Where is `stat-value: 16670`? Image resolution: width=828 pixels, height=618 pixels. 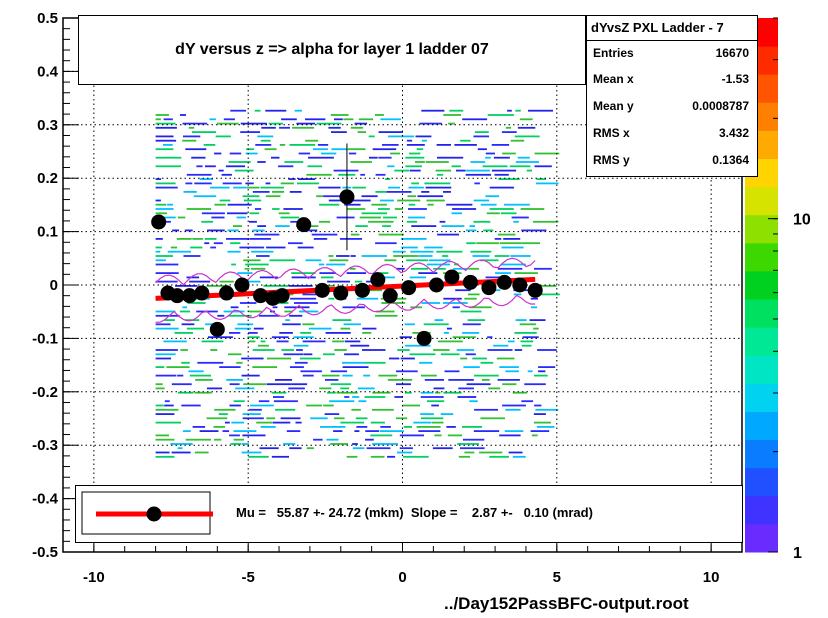
stat-value: 16670 is located at coordinates (732, 53).